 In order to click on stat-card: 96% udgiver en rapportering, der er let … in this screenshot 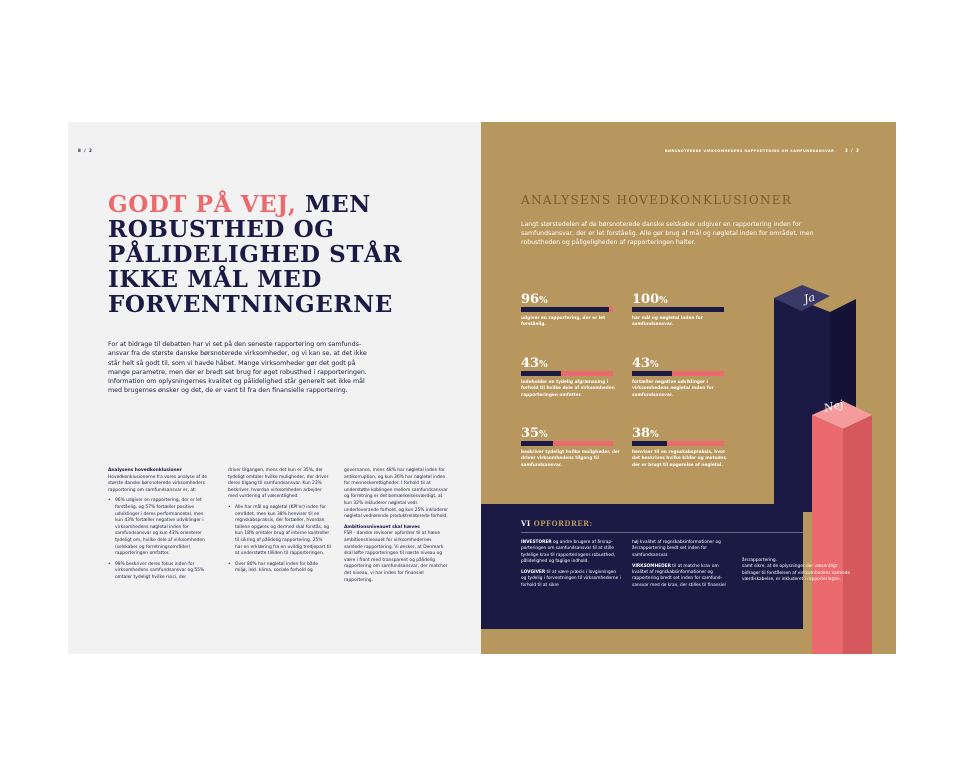, I will do `click(571, 311)`.